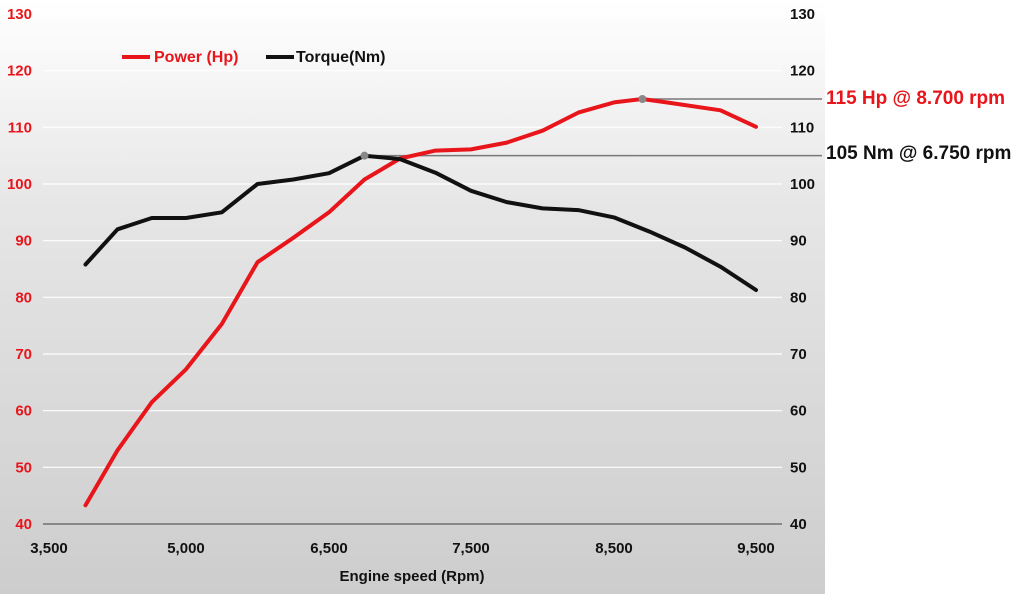 This screenshot has width=1024, height=594. Describe the element at coordinates (19, 184) in the screenshot. I see `y-left-tick-label: 100` at that location.